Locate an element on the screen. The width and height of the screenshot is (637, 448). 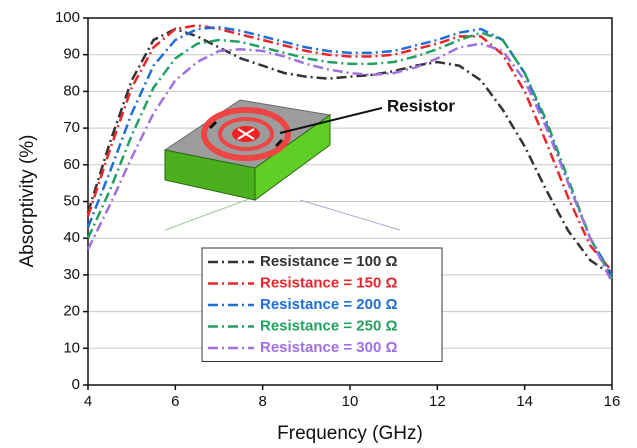
y-tick-label: 60 is located at coordinates (71, 164).